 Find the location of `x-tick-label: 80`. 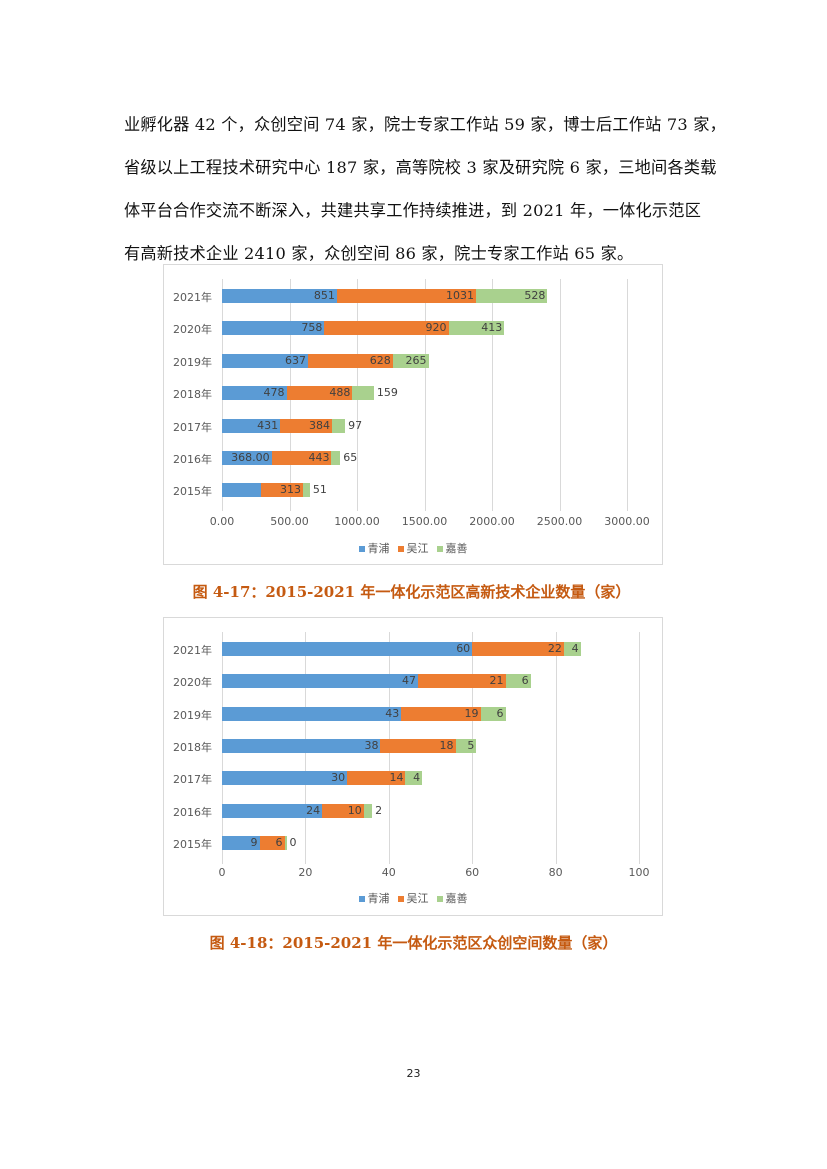

x-tick-label: 80 is located at coordinates (555, 872).